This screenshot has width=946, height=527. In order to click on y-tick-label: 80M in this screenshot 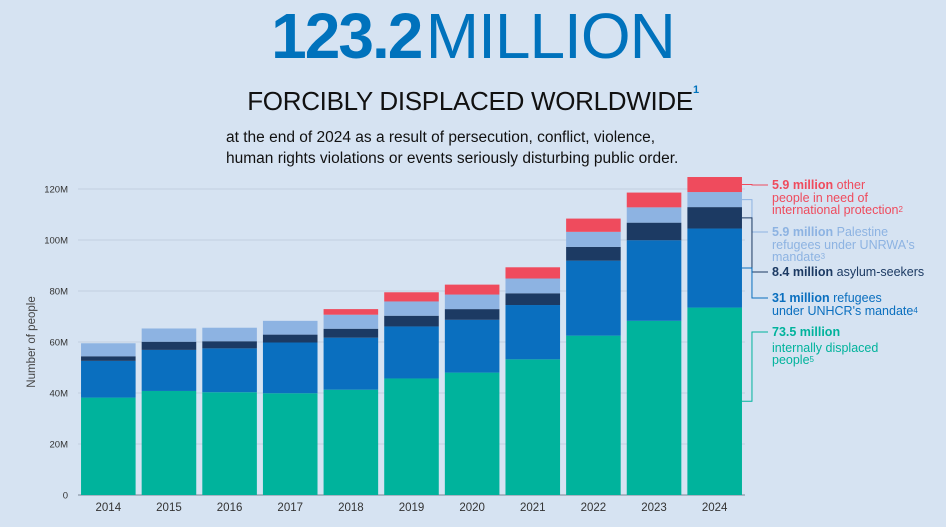, I will do `click(59, 292)`.